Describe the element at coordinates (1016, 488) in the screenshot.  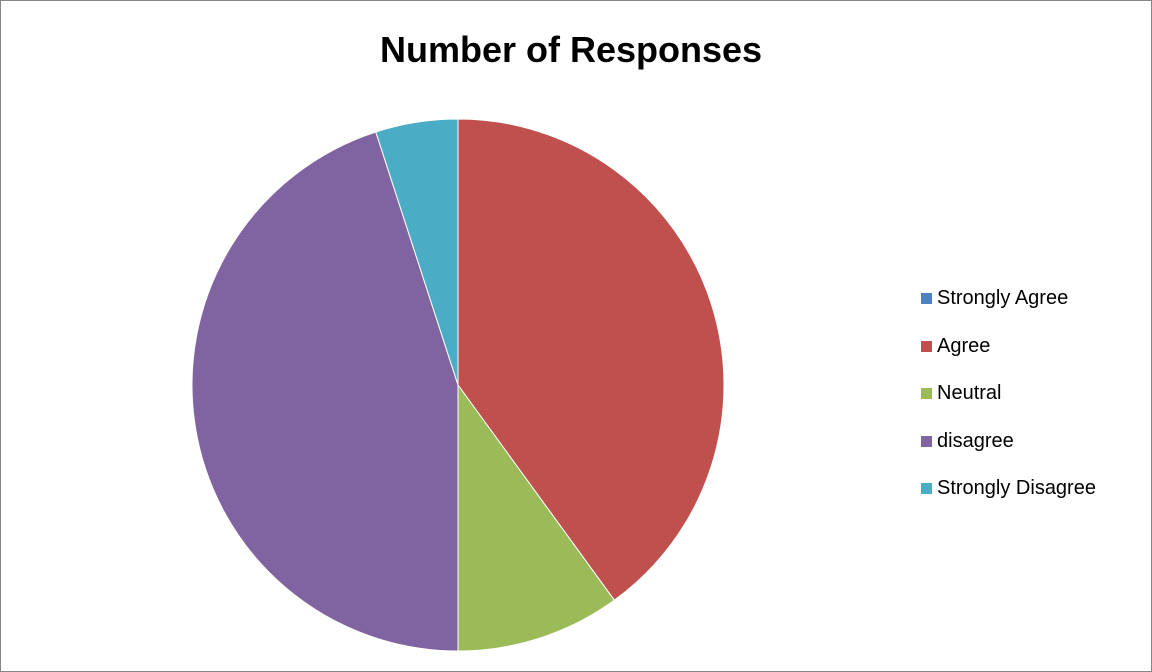
I see `legend-label: Strongly Disagree` at that location.